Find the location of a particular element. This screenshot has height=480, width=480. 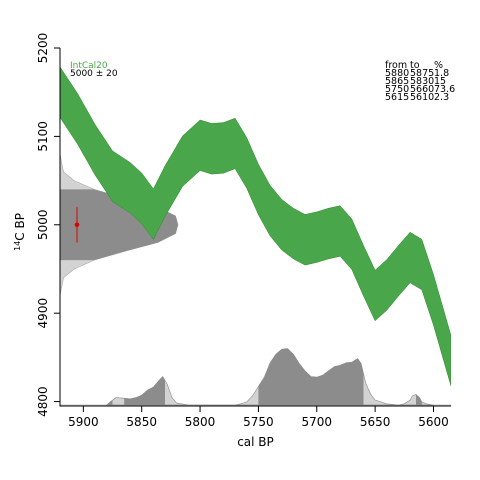

hpd-row-percent: 73.6 is located at coordinates (444, 89).